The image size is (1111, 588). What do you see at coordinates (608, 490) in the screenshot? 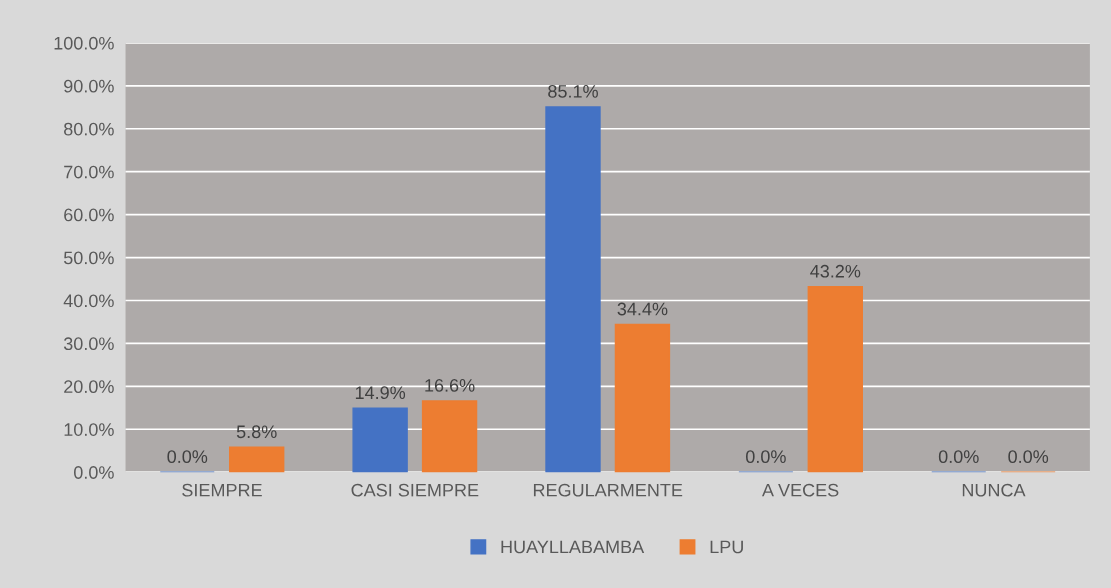
I see `x-tick-label: REGULARMENTE` at bounding box center [608, 490].